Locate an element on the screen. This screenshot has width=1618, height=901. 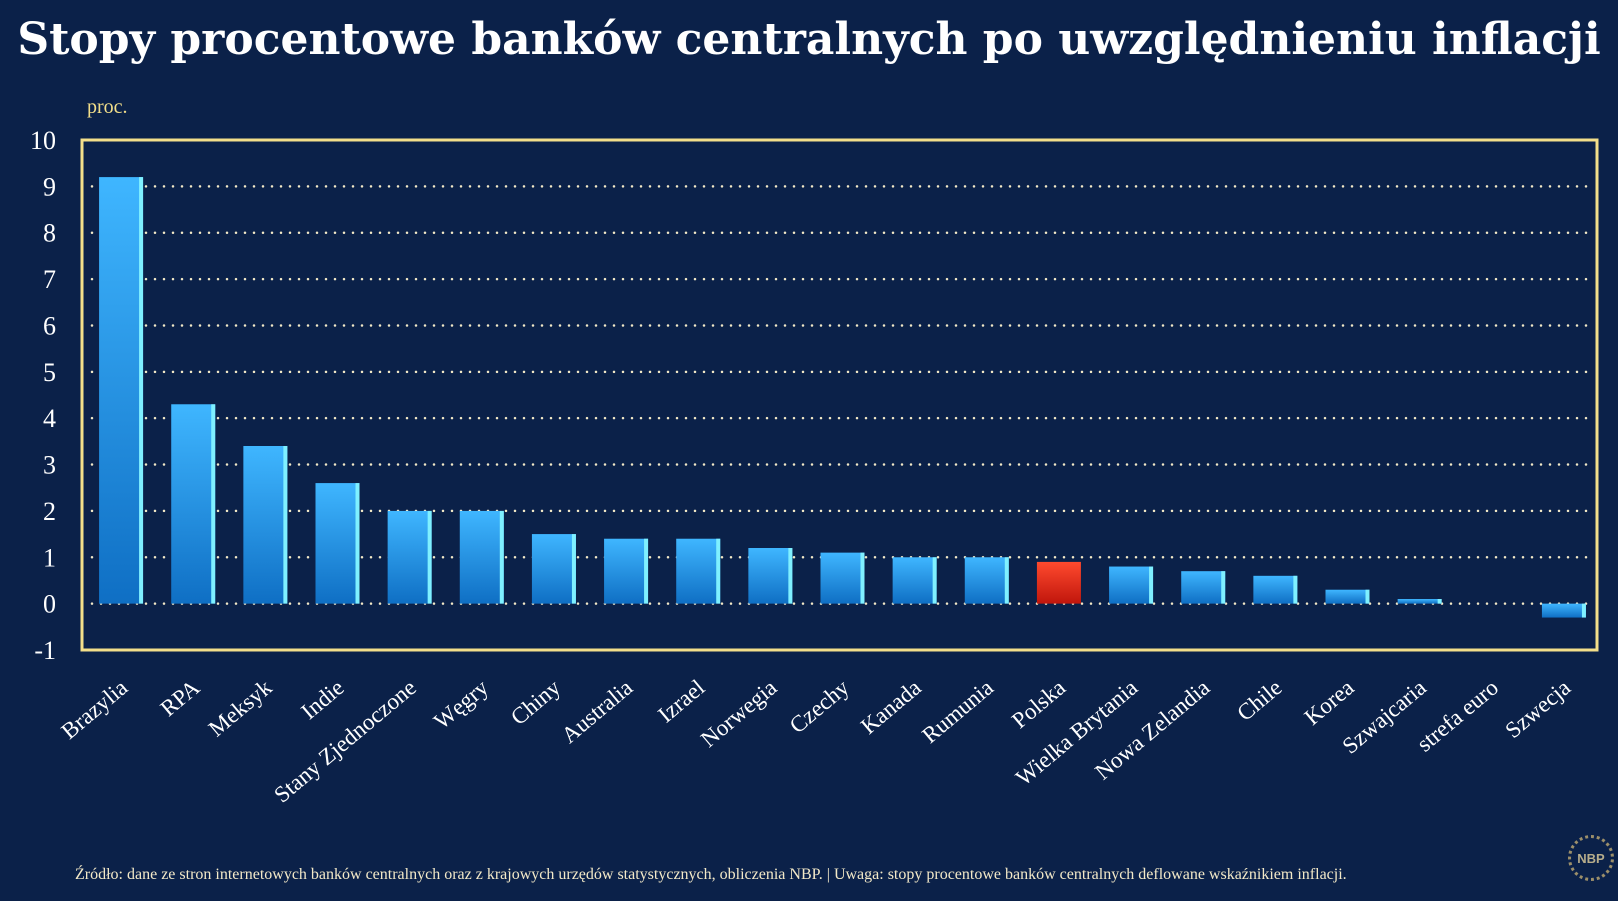
bar-stany-zjednoczone is located at coordinates (409, 557).